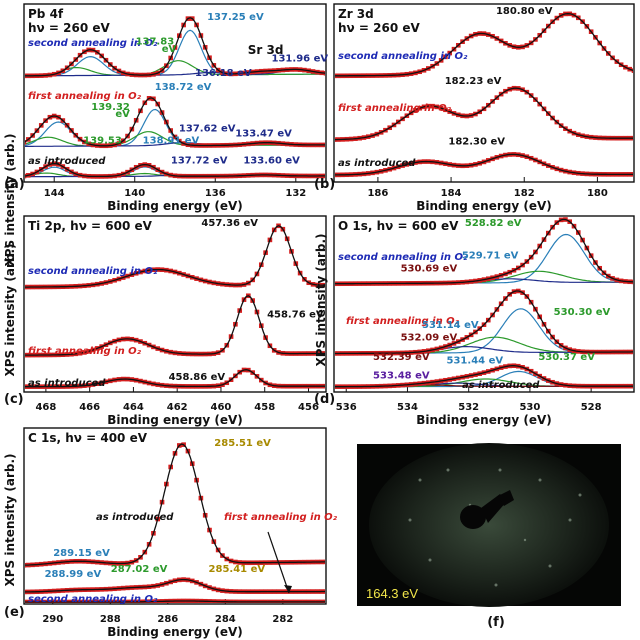  I want to click on panel-frame-e, so click(175, 516).